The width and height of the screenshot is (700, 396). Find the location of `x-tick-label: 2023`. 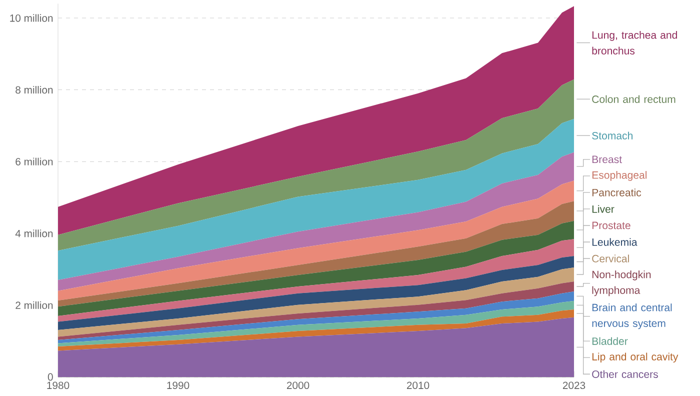

x-tick-label: 2023 is located at coordinates (574, 386).